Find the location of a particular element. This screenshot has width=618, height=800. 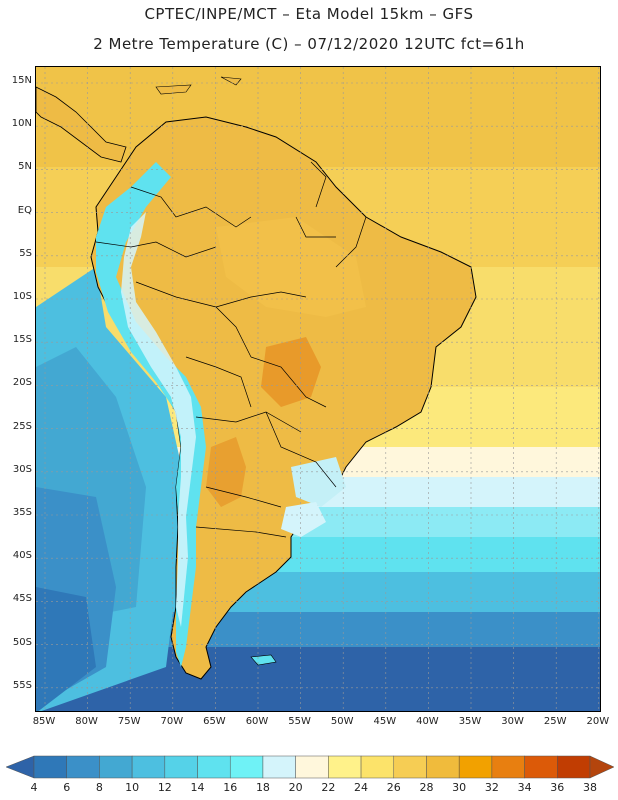

lon-label-55w: 55W is located at coordinates (299, 721).